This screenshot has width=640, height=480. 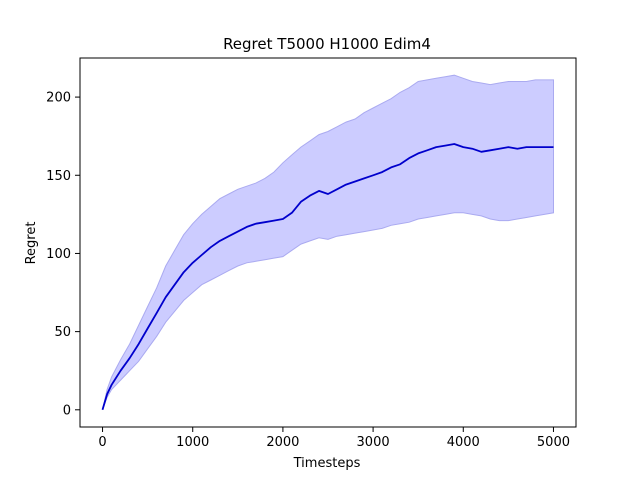 I want to click on y-axis: 0 50 100 150 200, so click(x=63, y=254).